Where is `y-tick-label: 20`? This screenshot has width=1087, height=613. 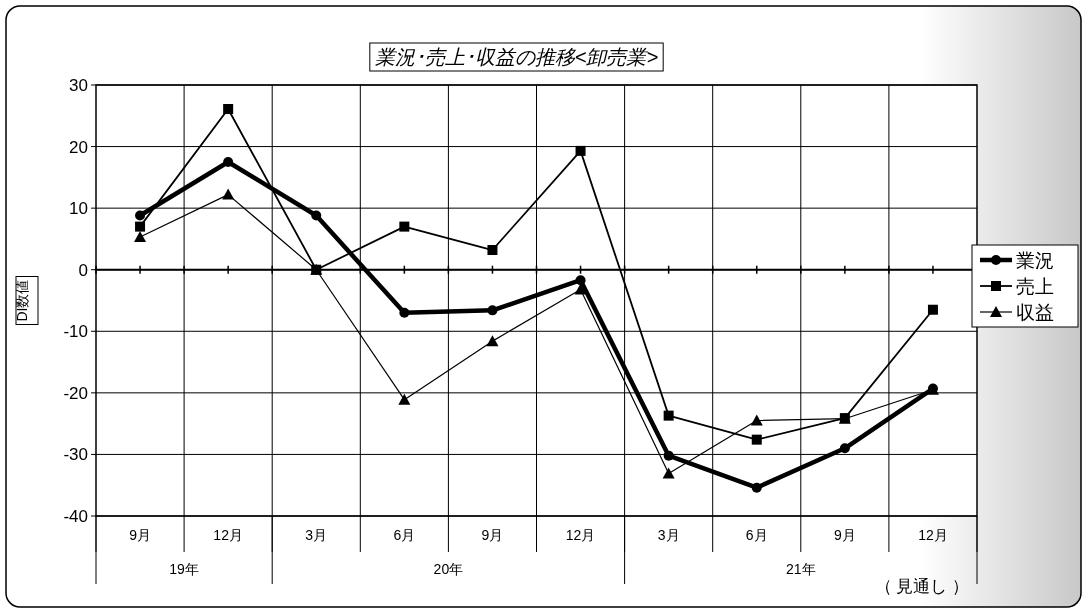 y-tick-label: 20 is located at coordinates (78, 147).